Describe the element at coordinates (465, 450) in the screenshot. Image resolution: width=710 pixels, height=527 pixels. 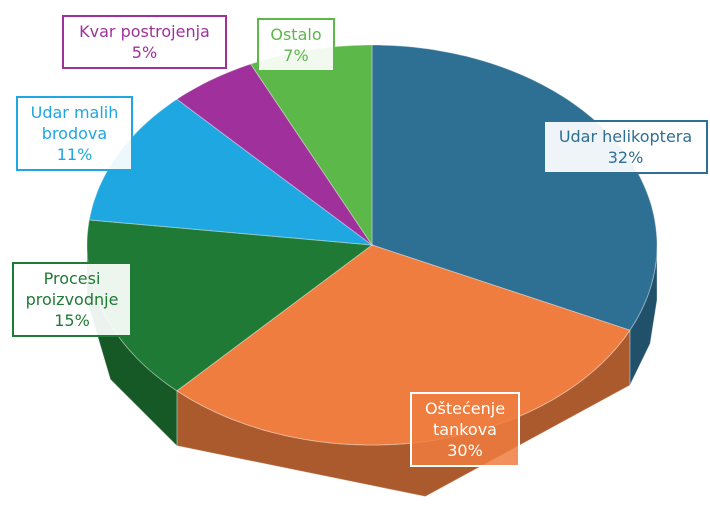
I see `value-label: 30%` at that location.